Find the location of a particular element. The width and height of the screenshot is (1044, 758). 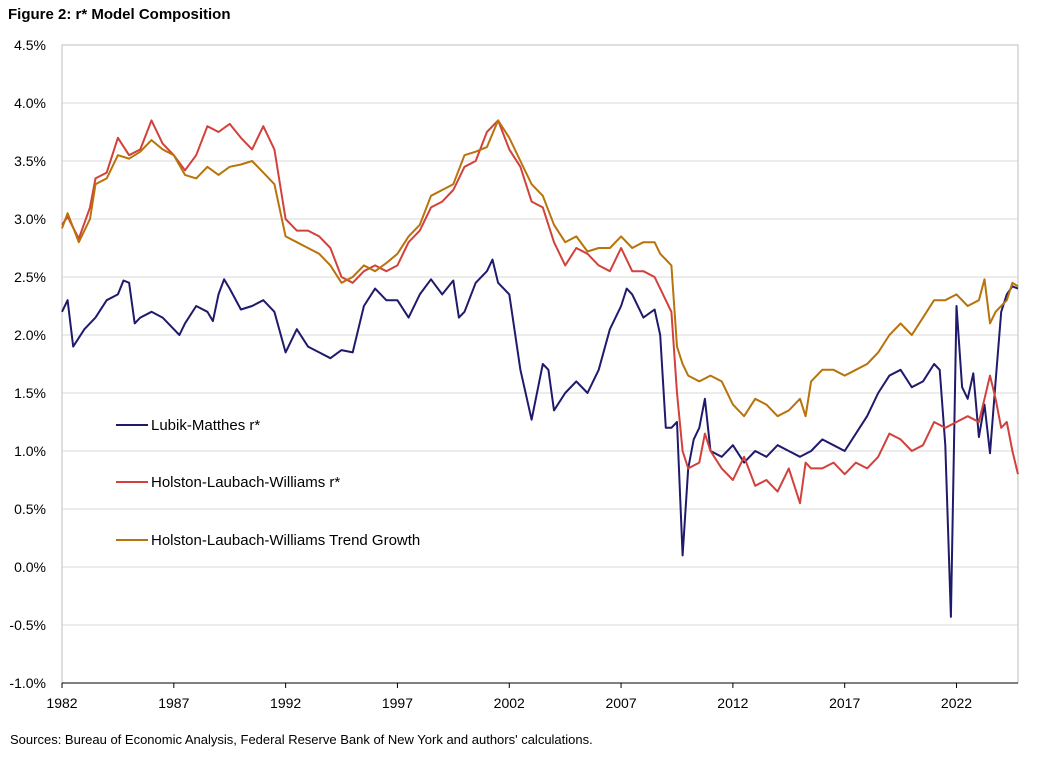

x-tick-label: 2017 is located at coordinates (844, 703).